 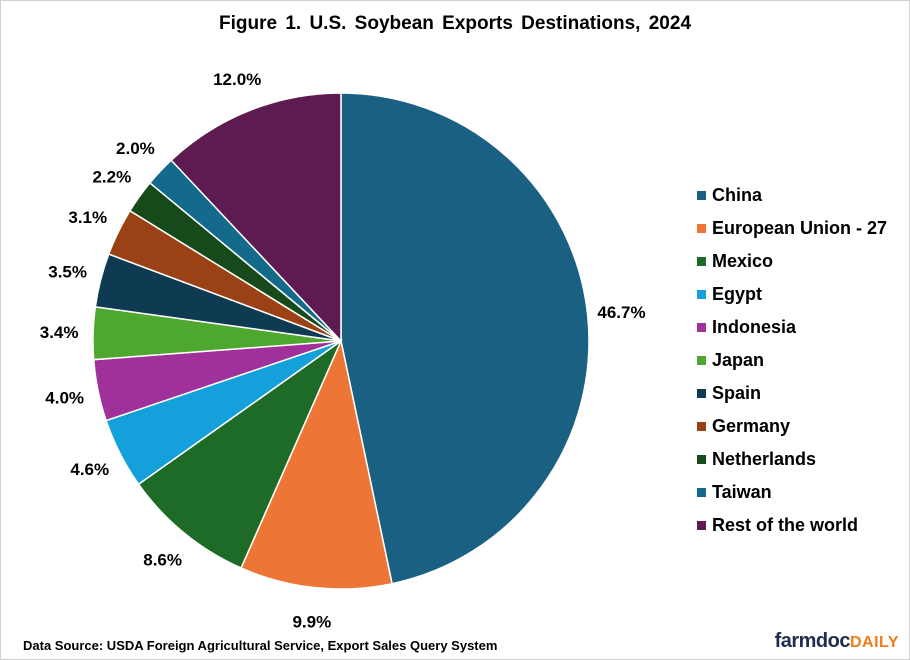 I want to click on data-label: 46.7%, so click(x=621, y=312).